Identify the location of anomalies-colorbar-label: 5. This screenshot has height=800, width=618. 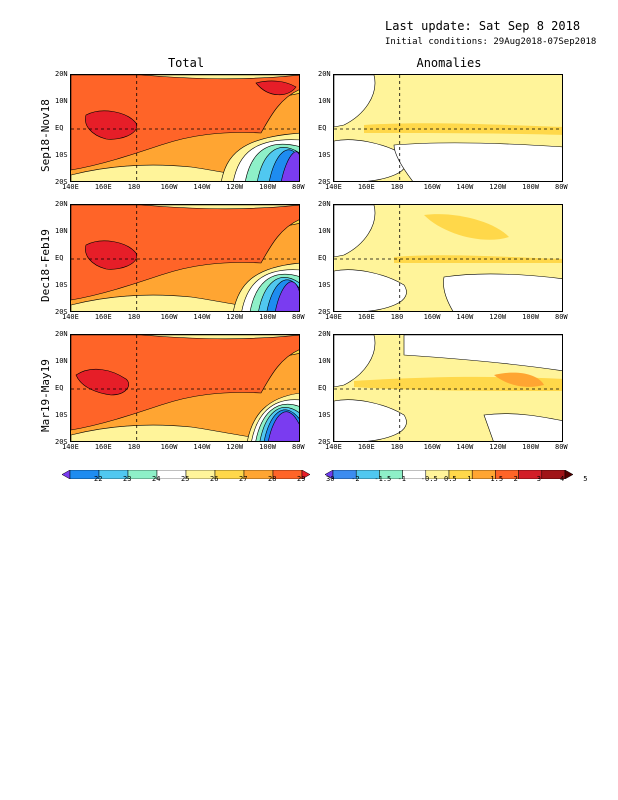
(585, 479).